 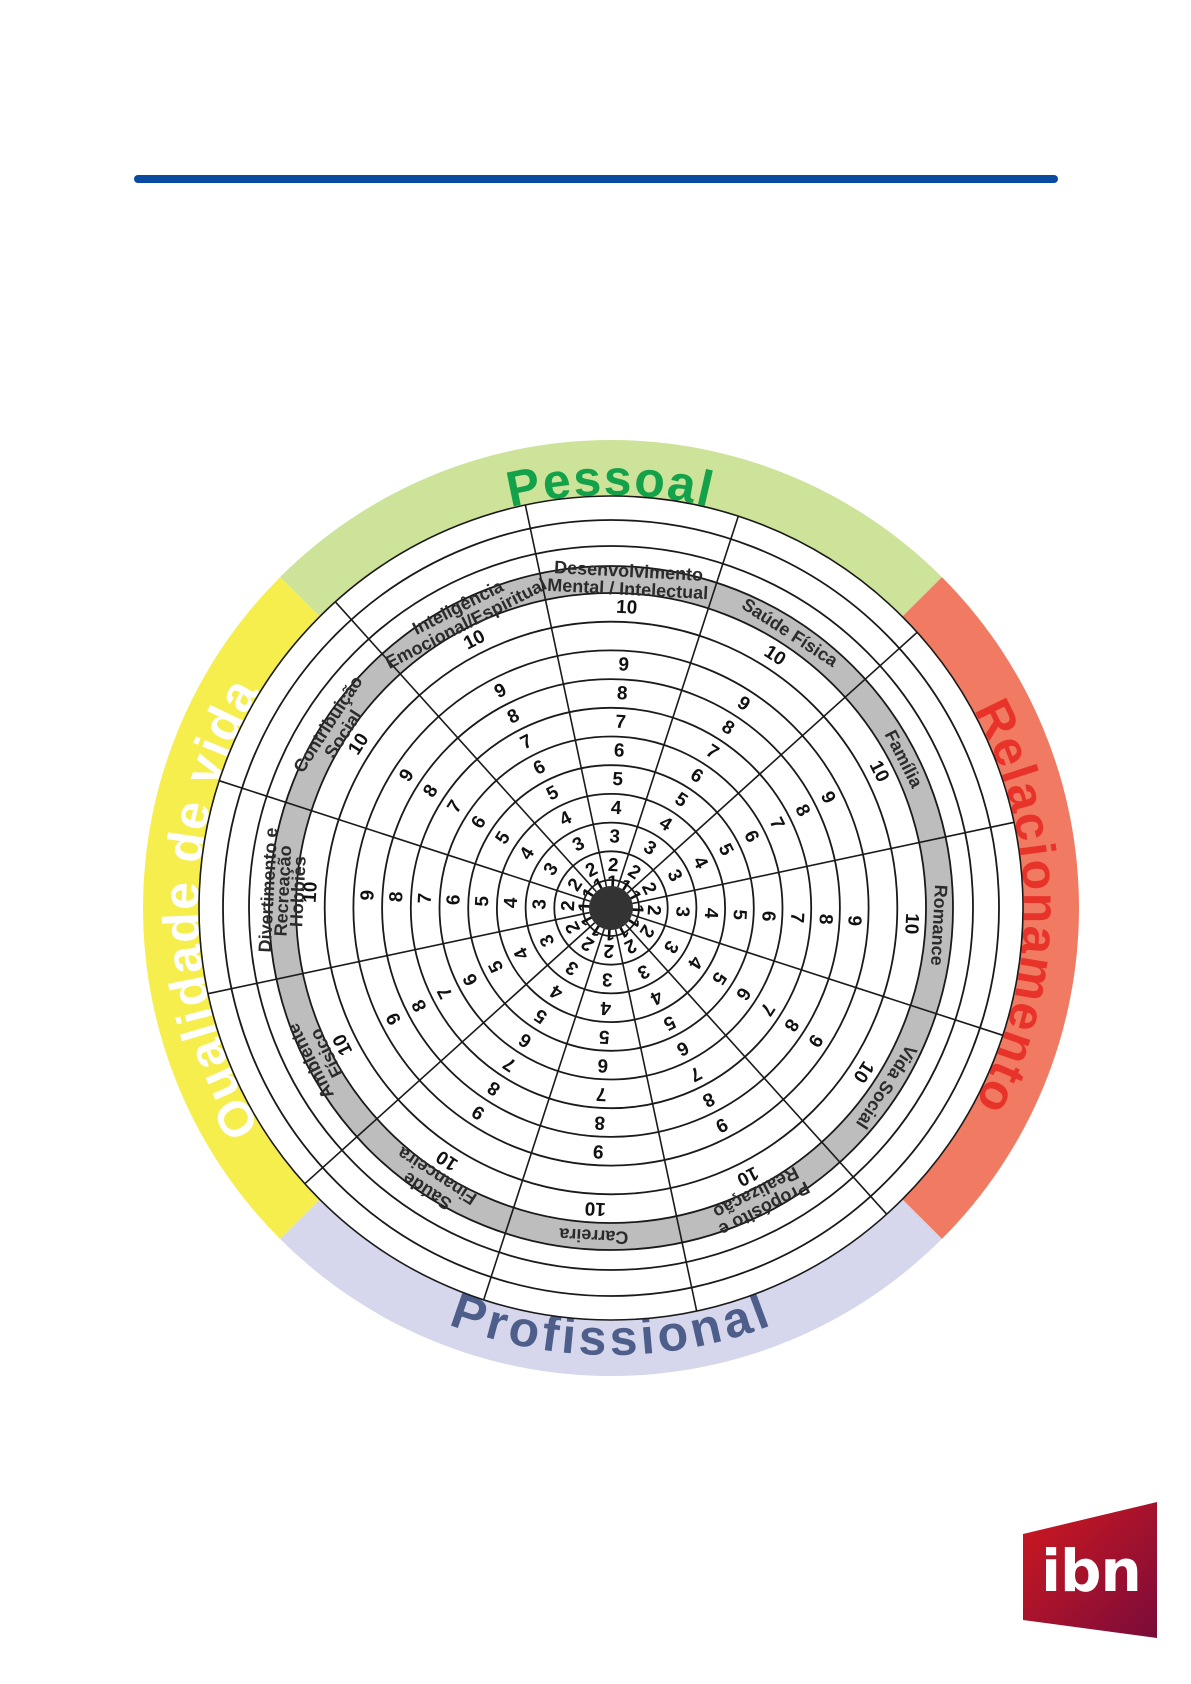 I want to click on area-label-line: Carreira, so click(x=593, y=1236).